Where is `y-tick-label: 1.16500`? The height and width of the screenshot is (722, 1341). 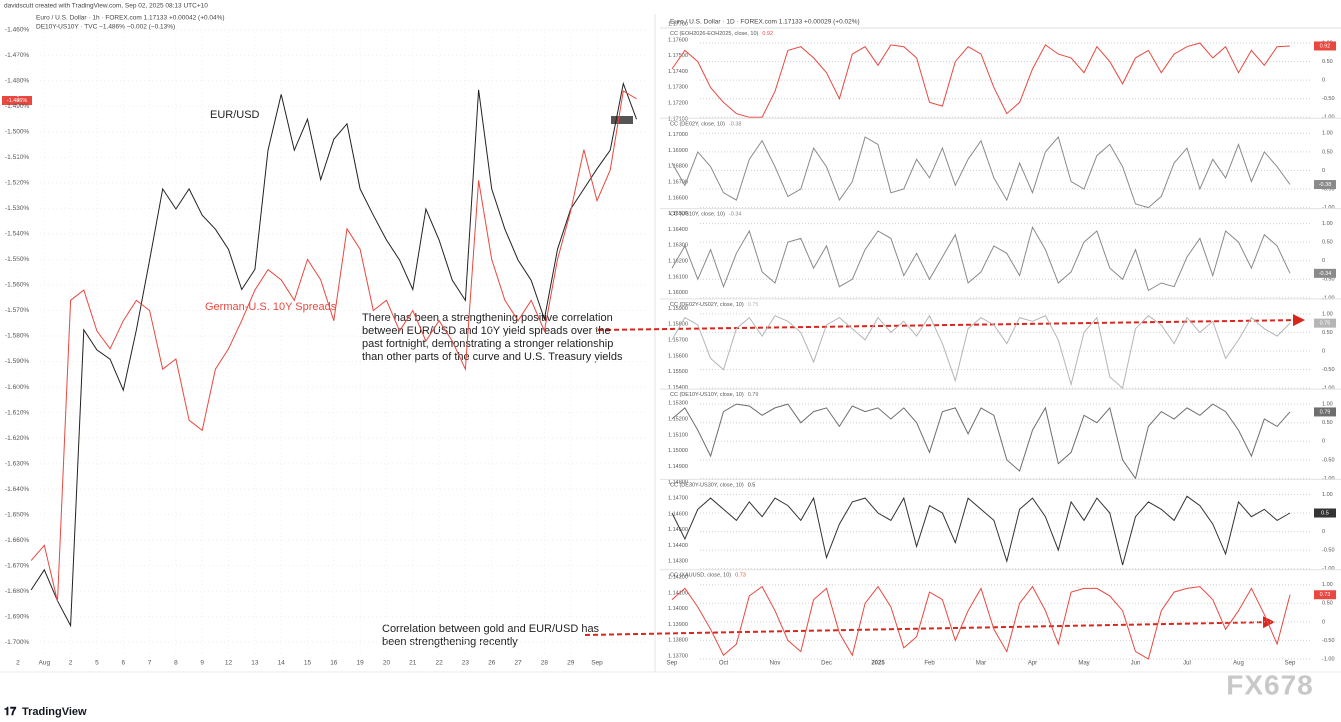
y-tick-label: 1.16500 is located at coordinates (678, 214).